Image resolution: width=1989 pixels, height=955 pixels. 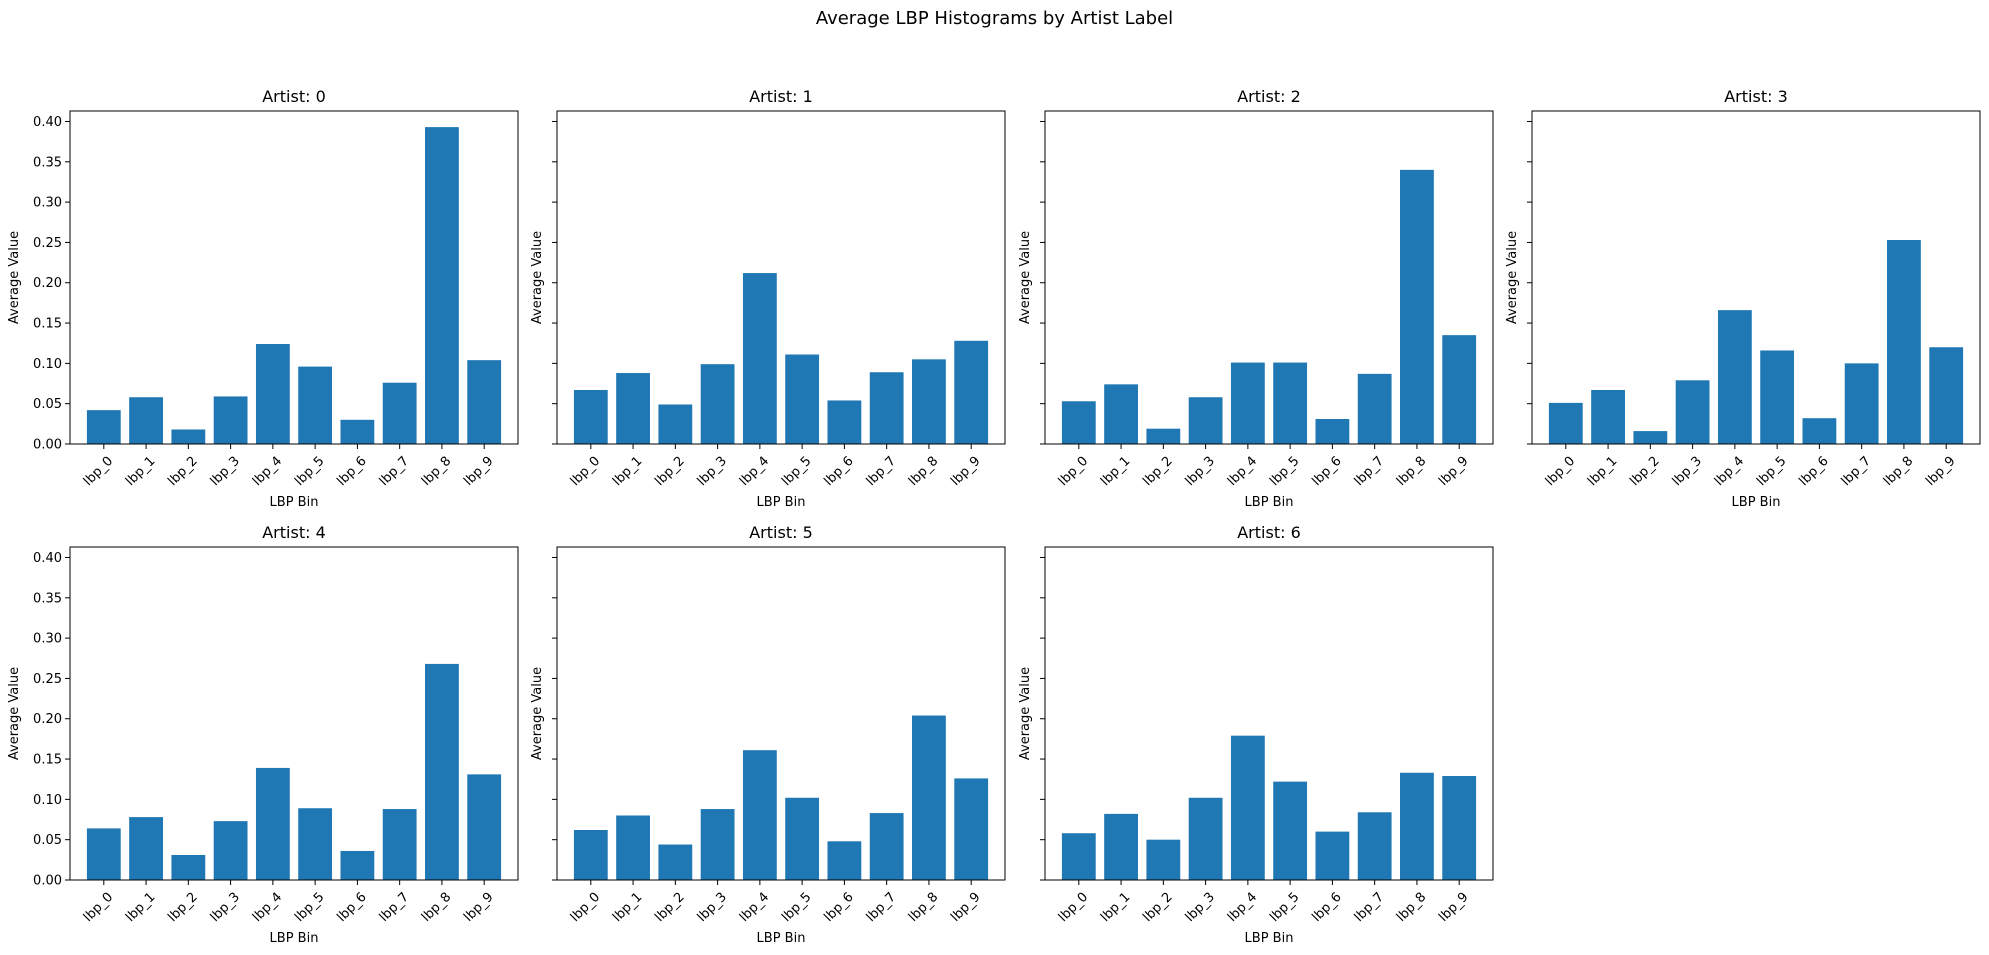 What do you see at coordinates (781, 532) in the screenshot?
I see `subplot-title: Artist: 5` at bounding box center [781, 532].